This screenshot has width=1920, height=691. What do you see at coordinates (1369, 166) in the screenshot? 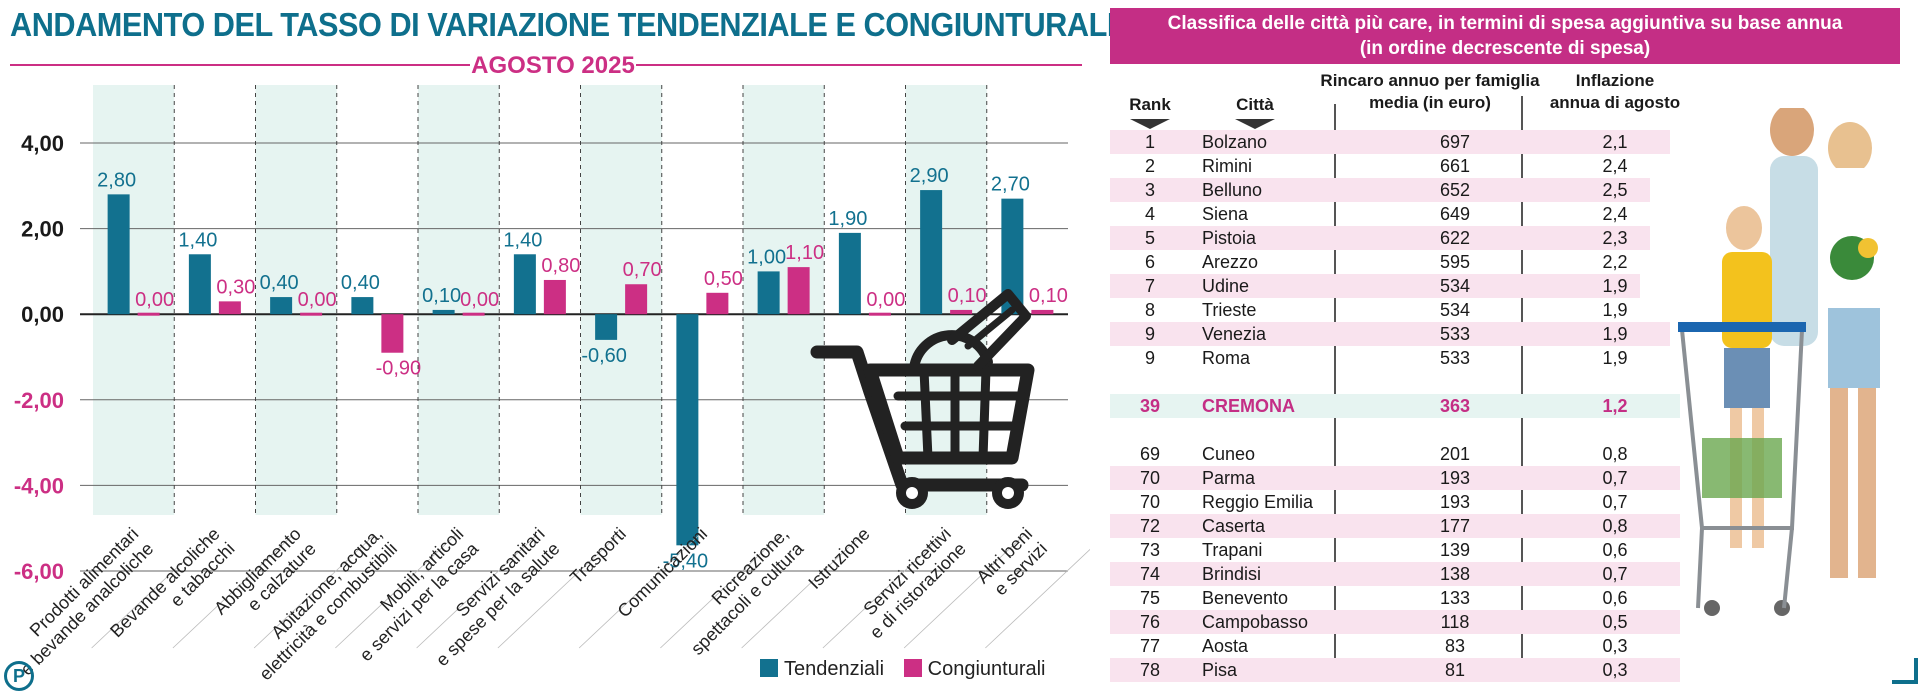
I see `table-row: 2 Rimini 661 2,4` at bounding box center [1369, 166].